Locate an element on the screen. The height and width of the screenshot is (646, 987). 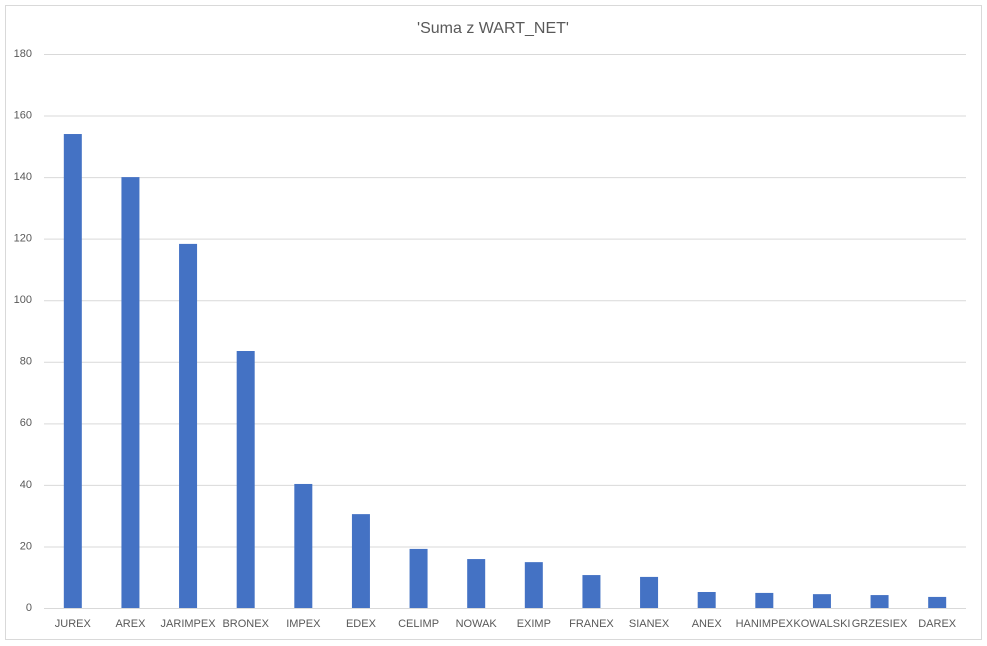
x-tick-label: HANIMPEX is located at coordinates (765, 624).